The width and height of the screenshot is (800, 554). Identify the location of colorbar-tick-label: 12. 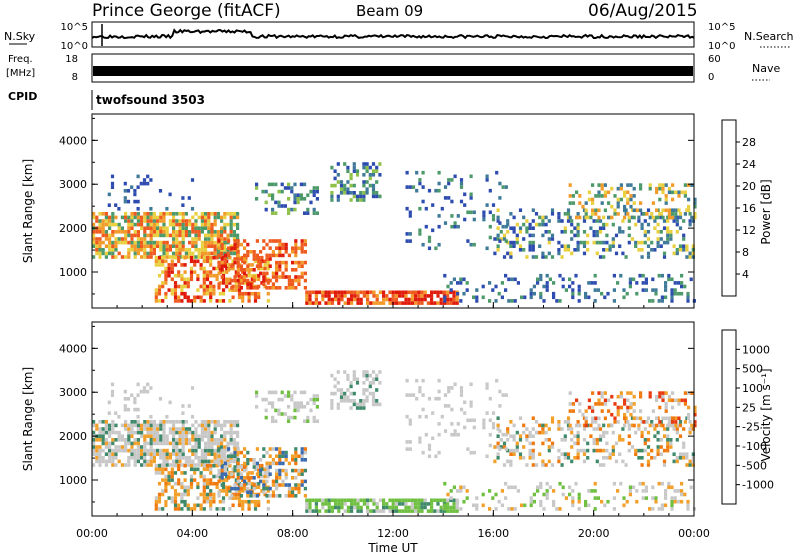
(749, 230).